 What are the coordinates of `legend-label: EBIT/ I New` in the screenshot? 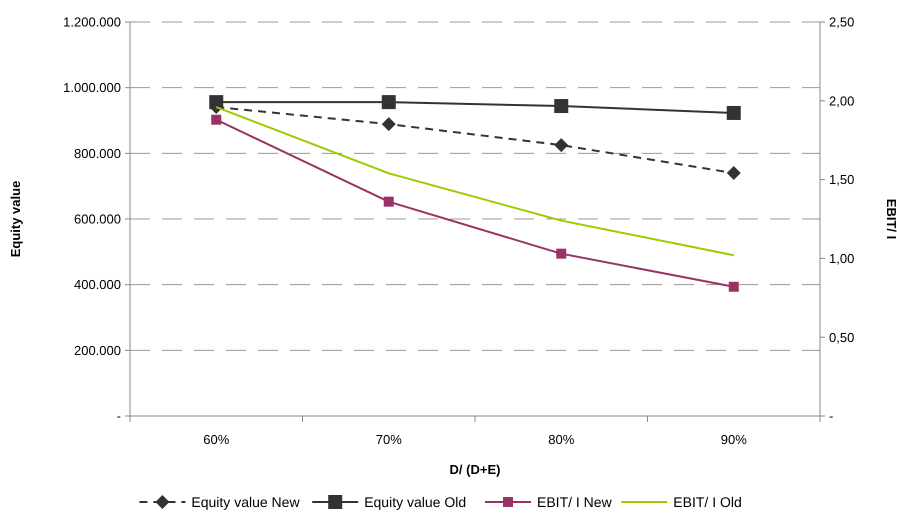 It's located at (575, 502).